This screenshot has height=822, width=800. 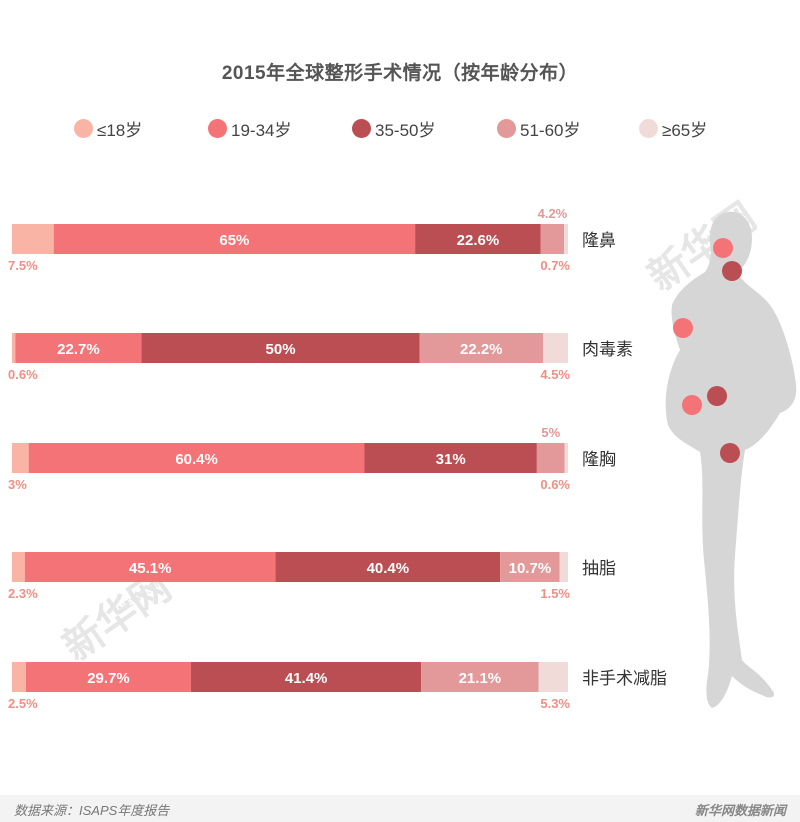 What do you see at coordinates (83, 128) in the screenshot?
I see `legend-swatch-under18` at bounding box center [83, 128].